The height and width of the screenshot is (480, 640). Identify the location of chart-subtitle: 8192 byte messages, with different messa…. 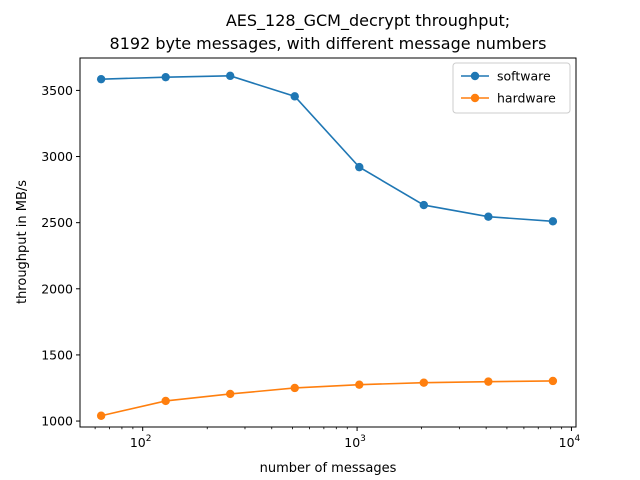
(328, 43).